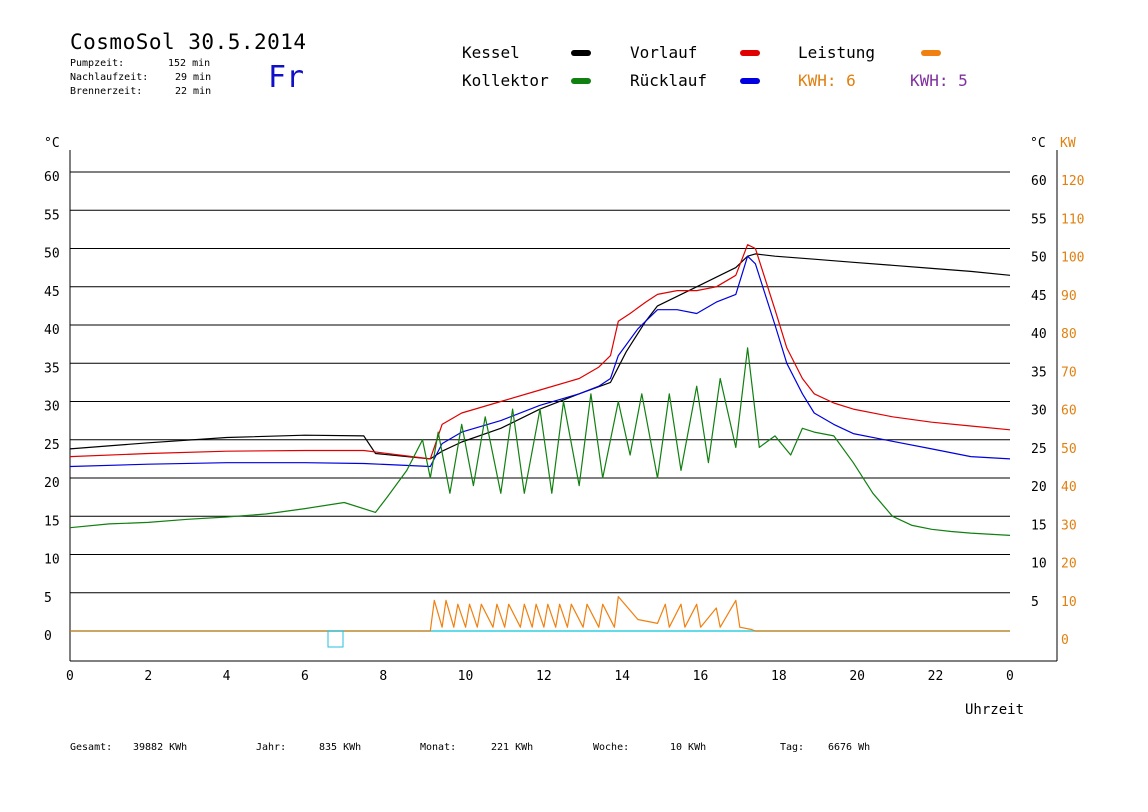 This screenshot has width=1148, height=812. Describe the element at coordinates (227, 676) in the screenshot. I see `x-tick-2: 4` at that location.